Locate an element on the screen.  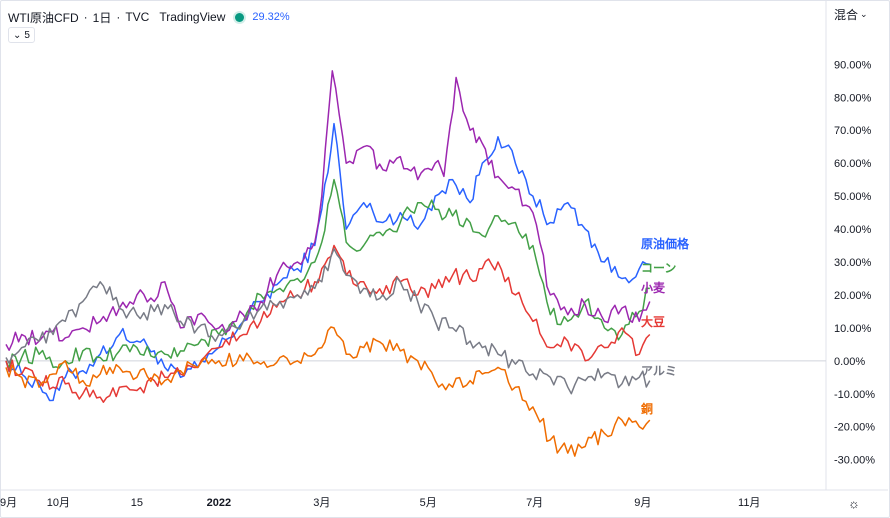
symbol-name: WTI原油CFD is located at coordinates (43, 17).